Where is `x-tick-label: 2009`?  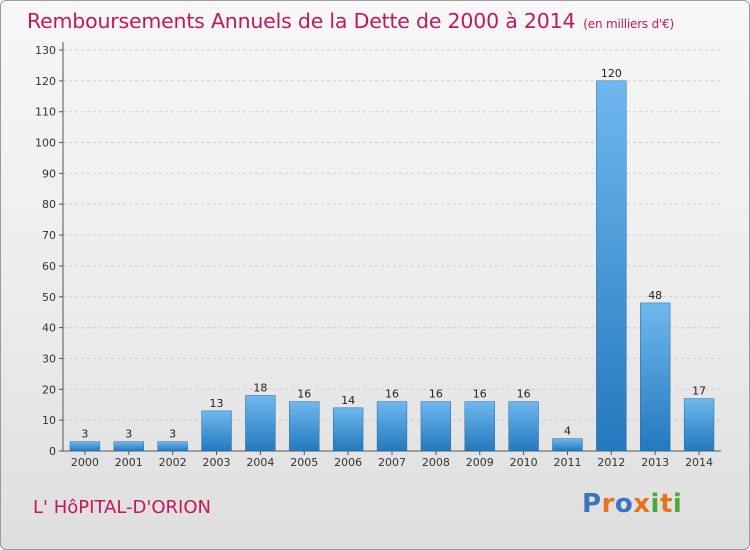 x-tick-label: 2009 is located at coordinates (480, 462).